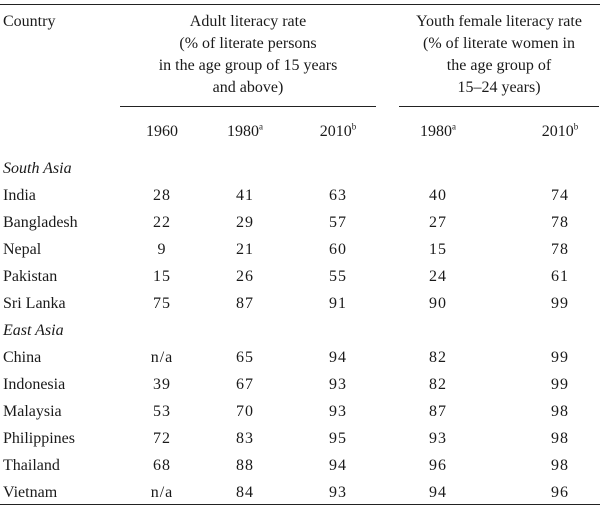 The width and height of the screenshot is (600, 509). Describe the element at coordinates (162, 303) in the screenshot. I see `value-cell: 75` at that location.